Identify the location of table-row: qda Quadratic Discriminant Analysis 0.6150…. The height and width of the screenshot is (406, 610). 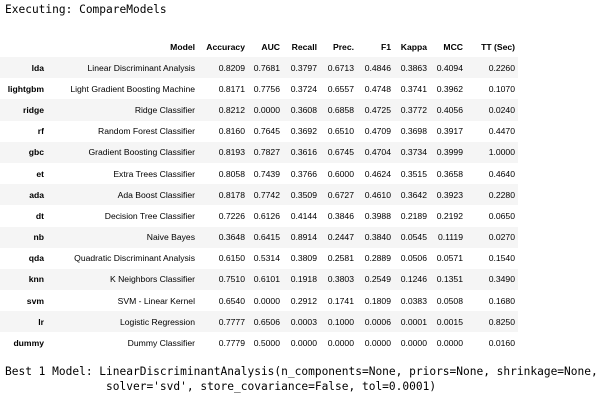
(259, 258).